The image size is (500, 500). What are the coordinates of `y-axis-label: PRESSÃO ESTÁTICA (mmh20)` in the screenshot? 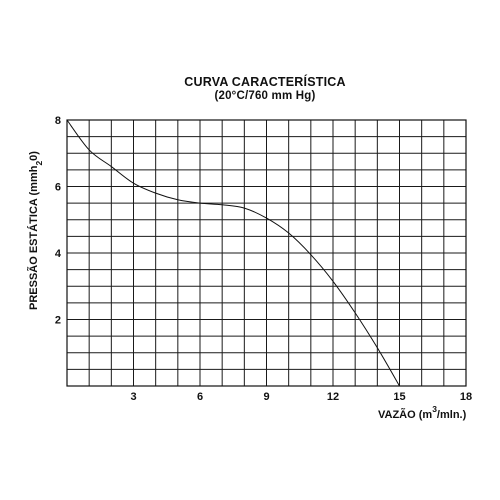 It's located at (35, 230).